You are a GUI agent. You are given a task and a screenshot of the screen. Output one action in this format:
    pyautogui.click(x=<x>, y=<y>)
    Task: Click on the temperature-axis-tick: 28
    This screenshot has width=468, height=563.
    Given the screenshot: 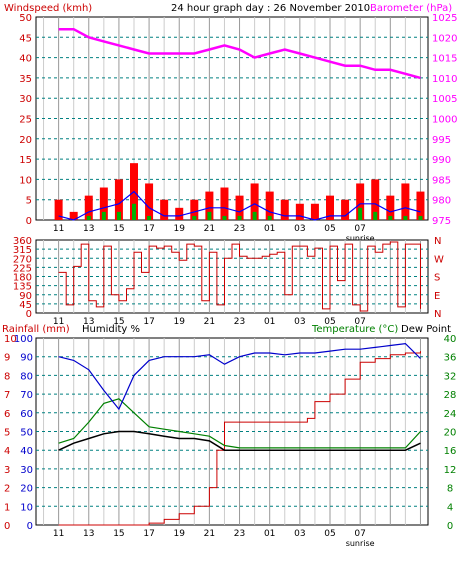 What is the action you would take?
    pyautogui.click(x=450, y=395)
    